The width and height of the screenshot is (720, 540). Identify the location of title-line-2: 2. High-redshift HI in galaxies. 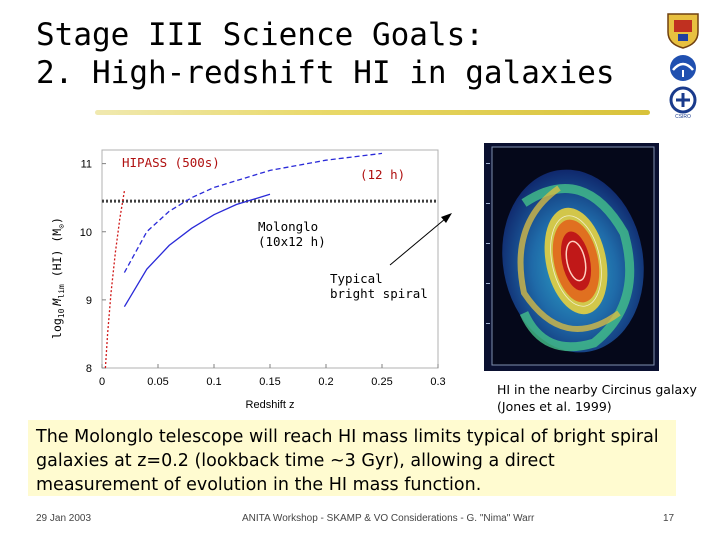
(325, 73).